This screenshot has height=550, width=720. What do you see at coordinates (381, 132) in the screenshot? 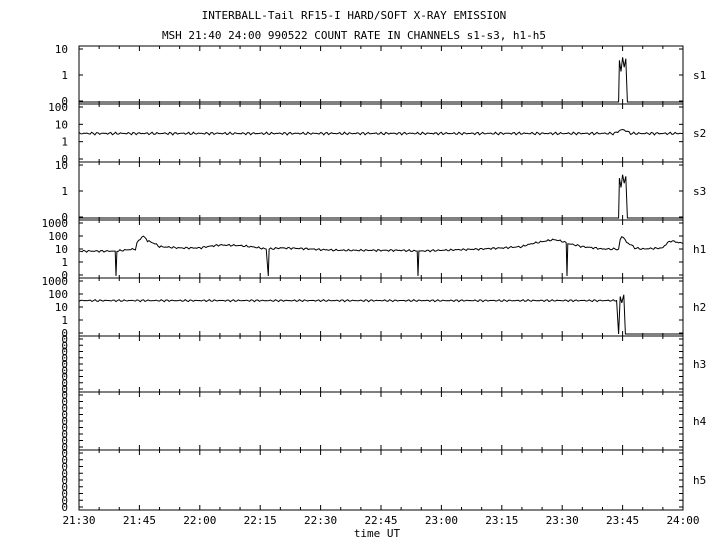
I see `series-s2-line` at bounding box center [381, 132].